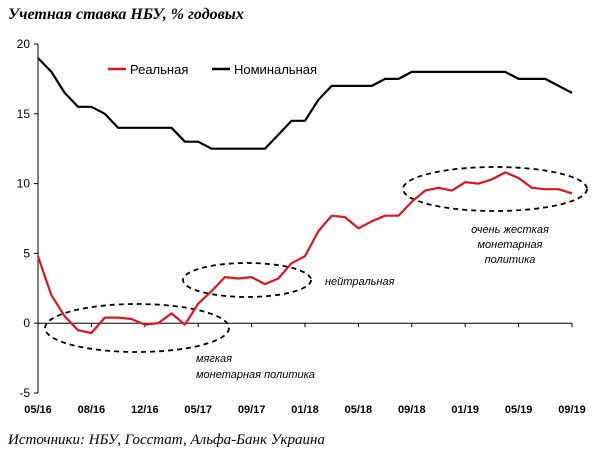  Describe the element at coordinates (24, 114) in the screenshot. I see `y-tick-label: 15` at that location.